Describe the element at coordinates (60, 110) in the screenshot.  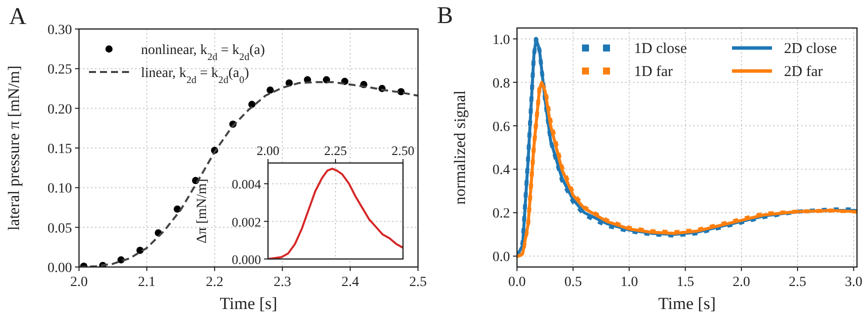
I see `y-tick-label: 0.20` at that location.